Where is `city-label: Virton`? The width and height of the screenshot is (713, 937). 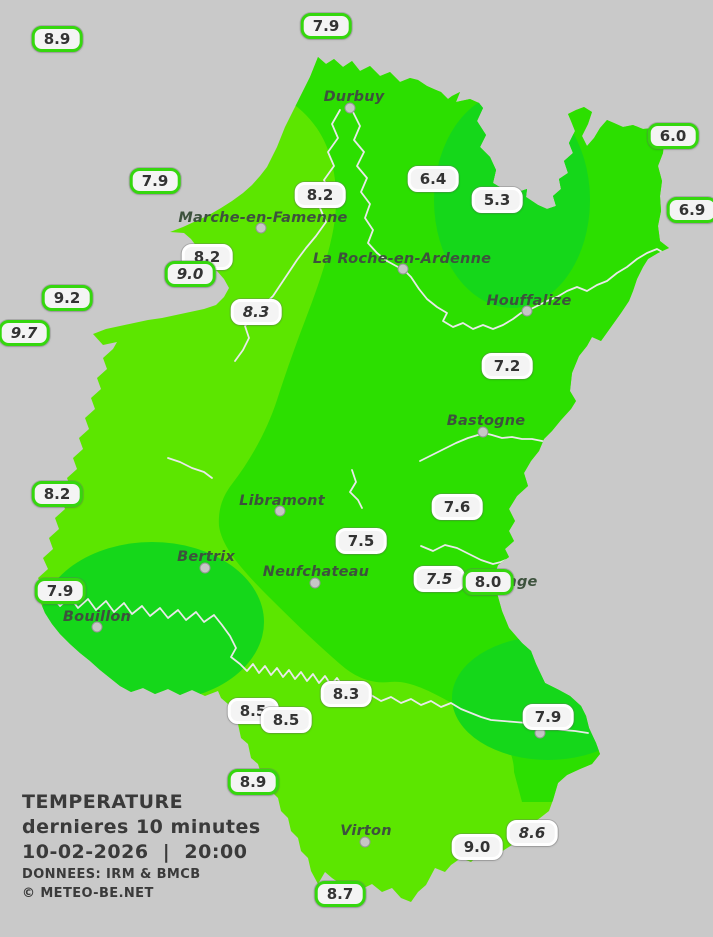
city-label: Virton is located at coordinates (366, 831).